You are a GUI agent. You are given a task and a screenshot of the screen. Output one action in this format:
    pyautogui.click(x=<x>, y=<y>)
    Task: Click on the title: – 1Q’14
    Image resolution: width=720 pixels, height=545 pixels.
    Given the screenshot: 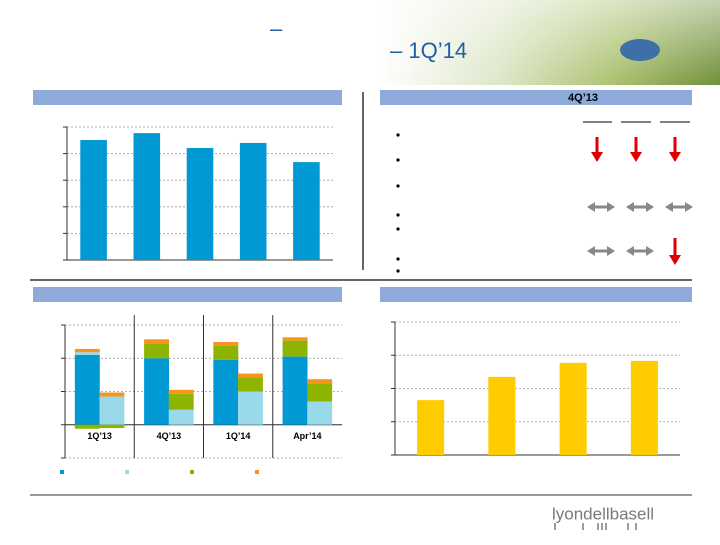 What is the action you would take?
    pyautogui.click(x=428, y=50)
    